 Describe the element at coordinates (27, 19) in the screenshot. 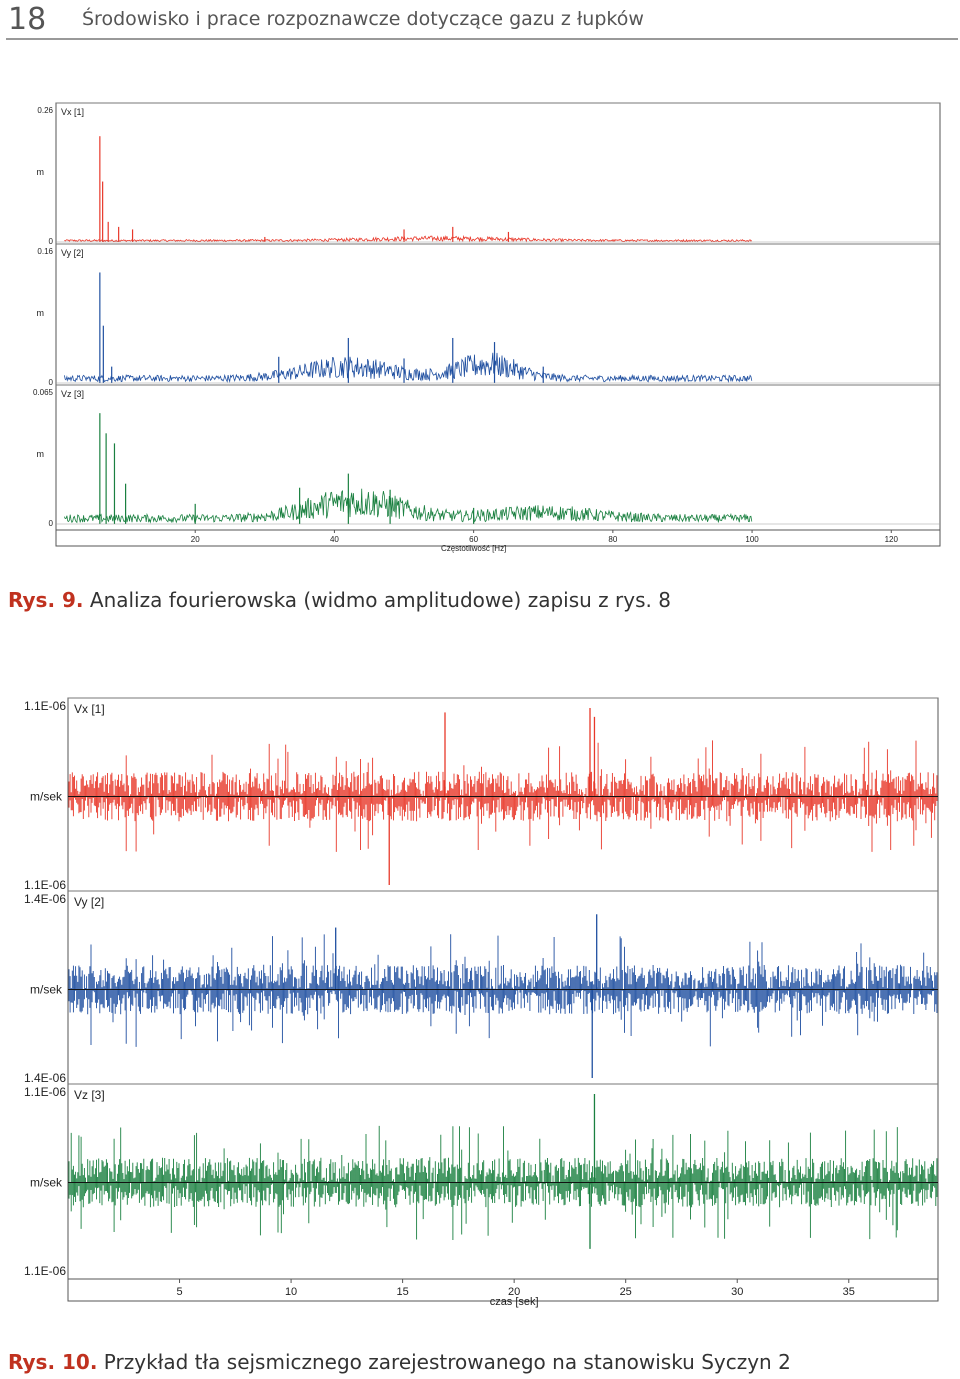

I see `page-number: 18` at that location.